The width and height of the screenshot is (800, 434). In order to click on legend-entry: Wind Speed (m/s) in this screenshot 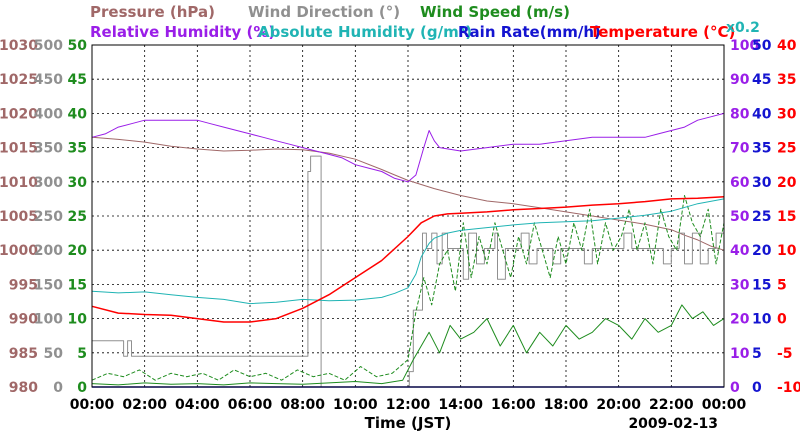, I will do `click(495, 12)`.